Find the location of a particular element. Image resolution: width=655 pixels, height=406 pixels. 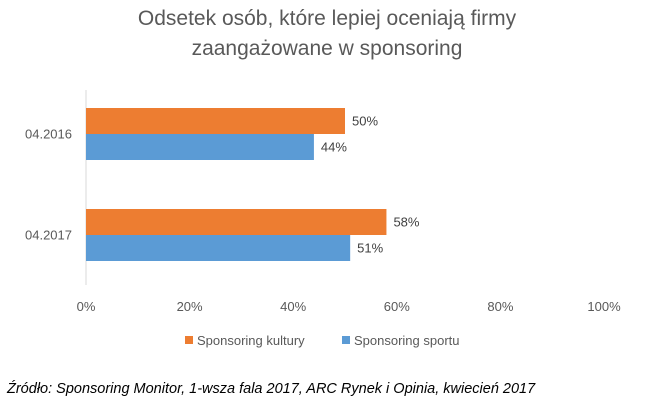

data-label-sportu-04-2016: 44% is located at coordinates (334, 147).